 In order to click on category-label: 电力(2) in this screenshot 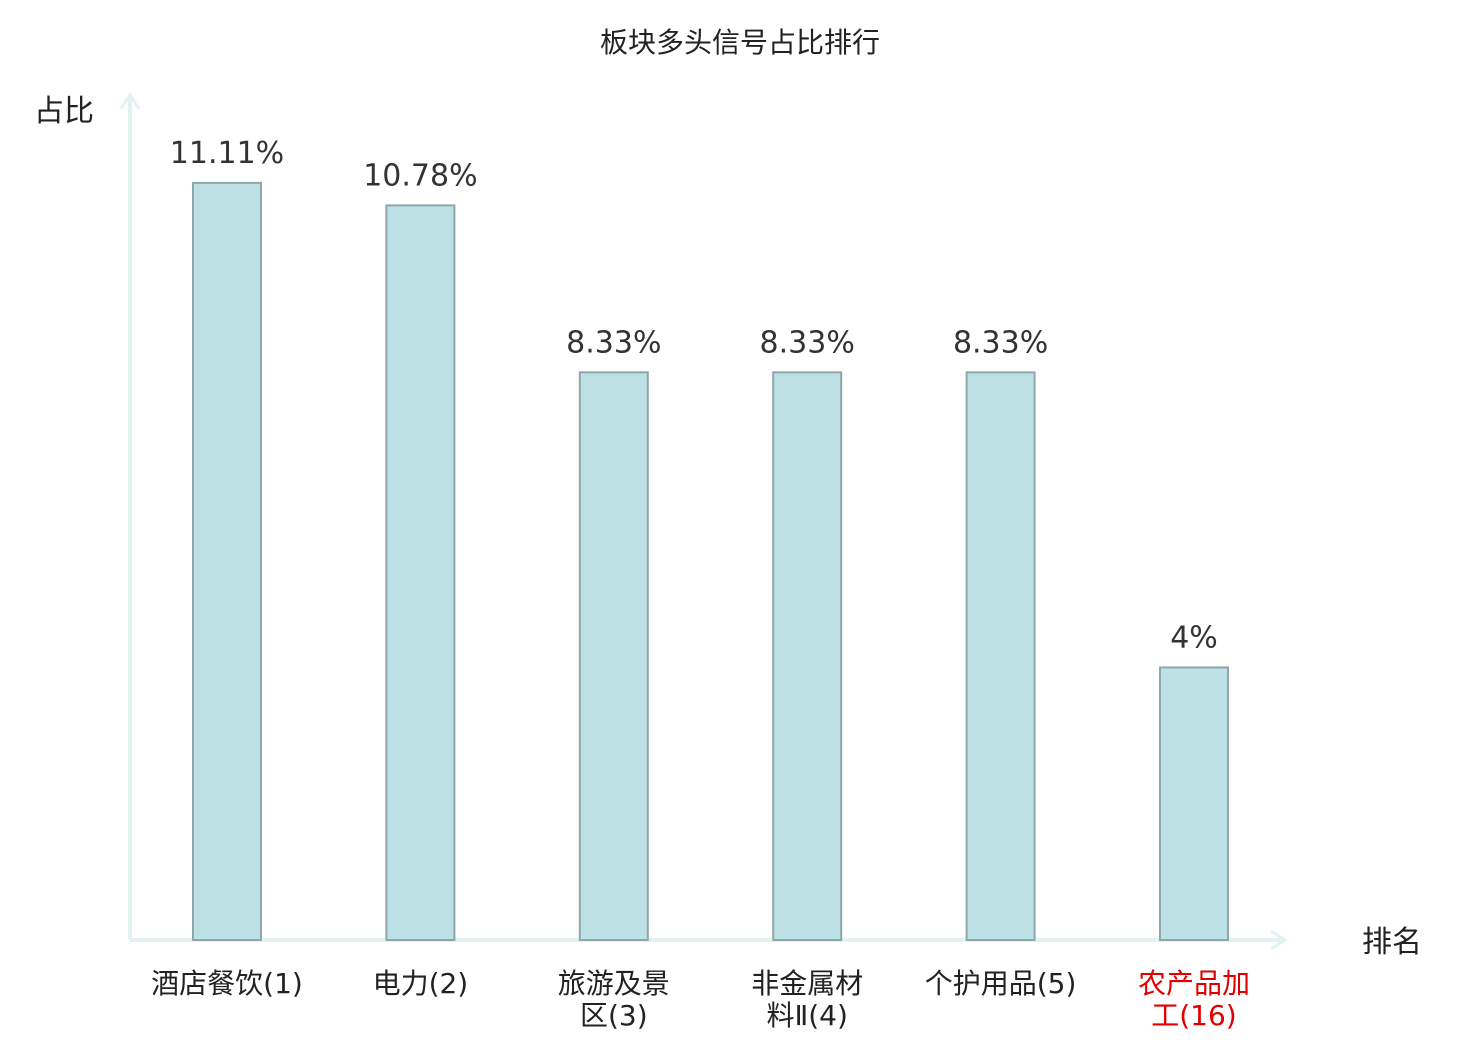, I will do `click(421, 983)`.